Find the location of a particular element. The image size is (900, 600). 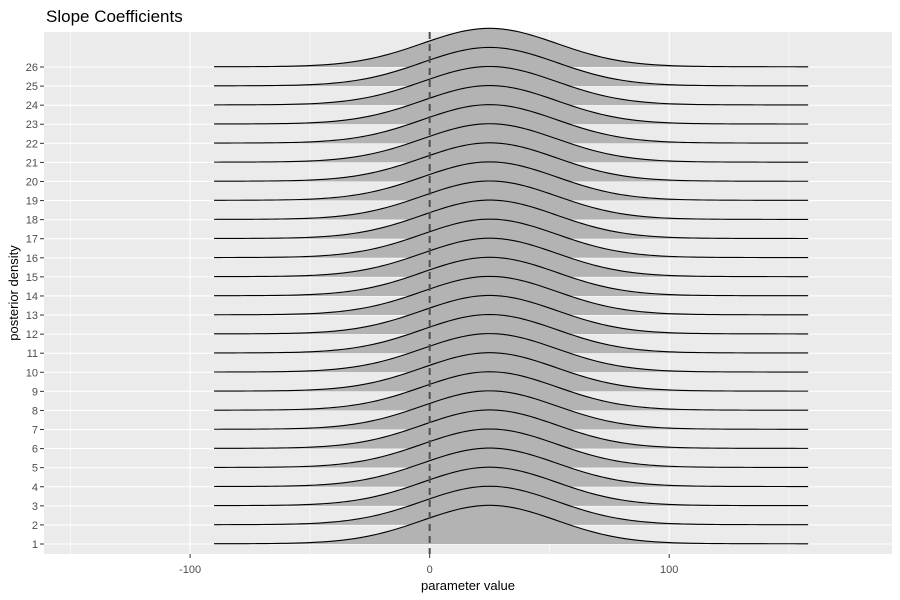

y-tick-label: 7 is located at coordinates (35, 431).